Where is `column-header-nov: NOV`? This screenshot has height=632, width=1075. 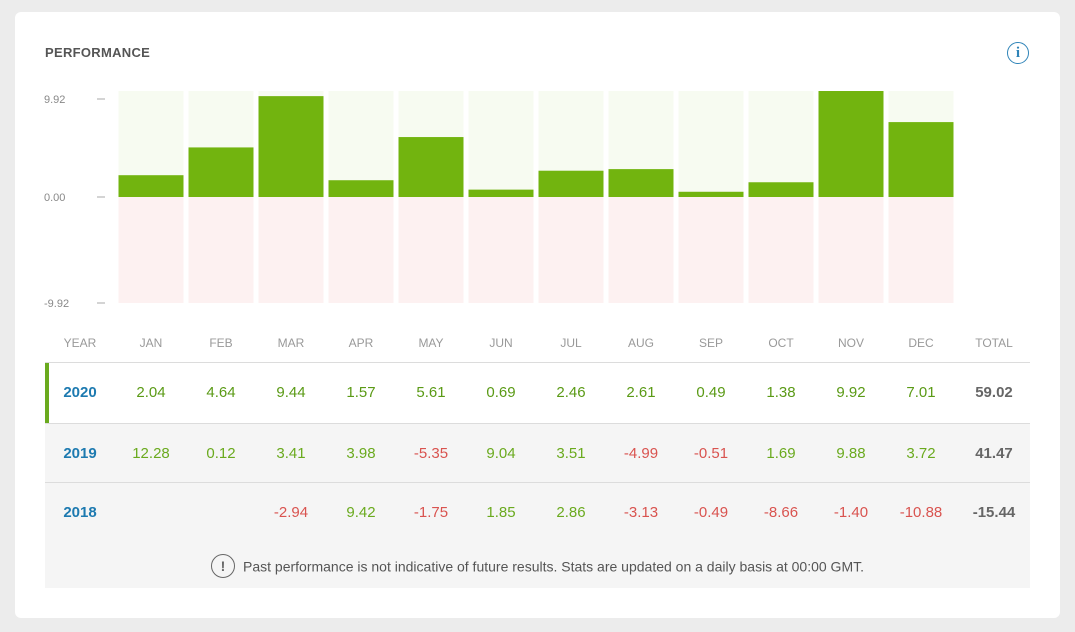 column-header-nov: NOV is located at coordinates (850, 343).